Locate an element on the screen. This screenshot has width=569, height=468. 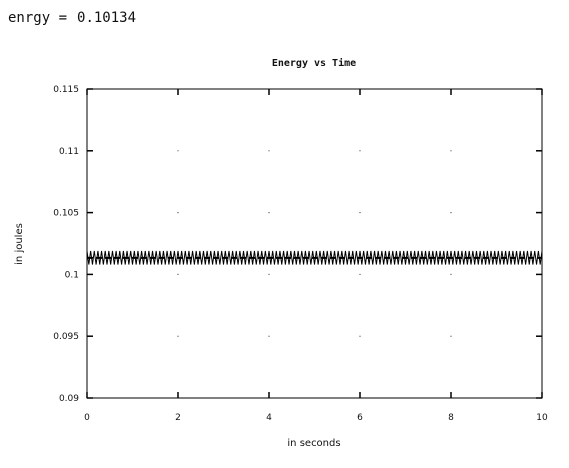
y-tick-label: 0.11 is located at coordinates (69, 152).